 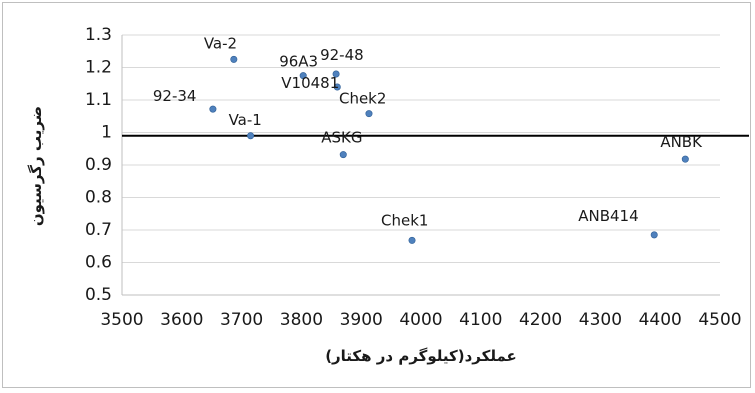 What do you see at coordinates (404, 220) in the screenshot?
I see `point-label: Chek1` at bounding box center [404, 220].